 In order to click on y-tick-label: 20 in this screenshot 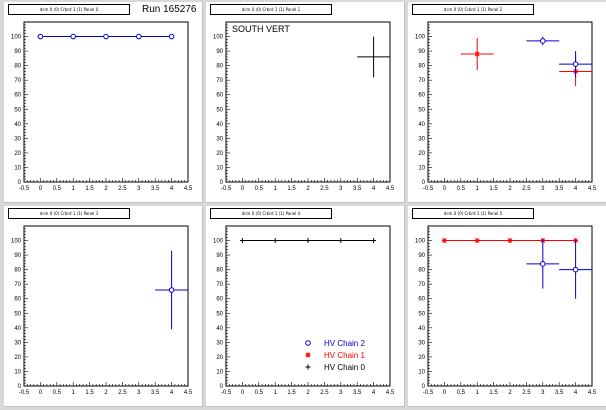, I will do `click(421, 154)`.